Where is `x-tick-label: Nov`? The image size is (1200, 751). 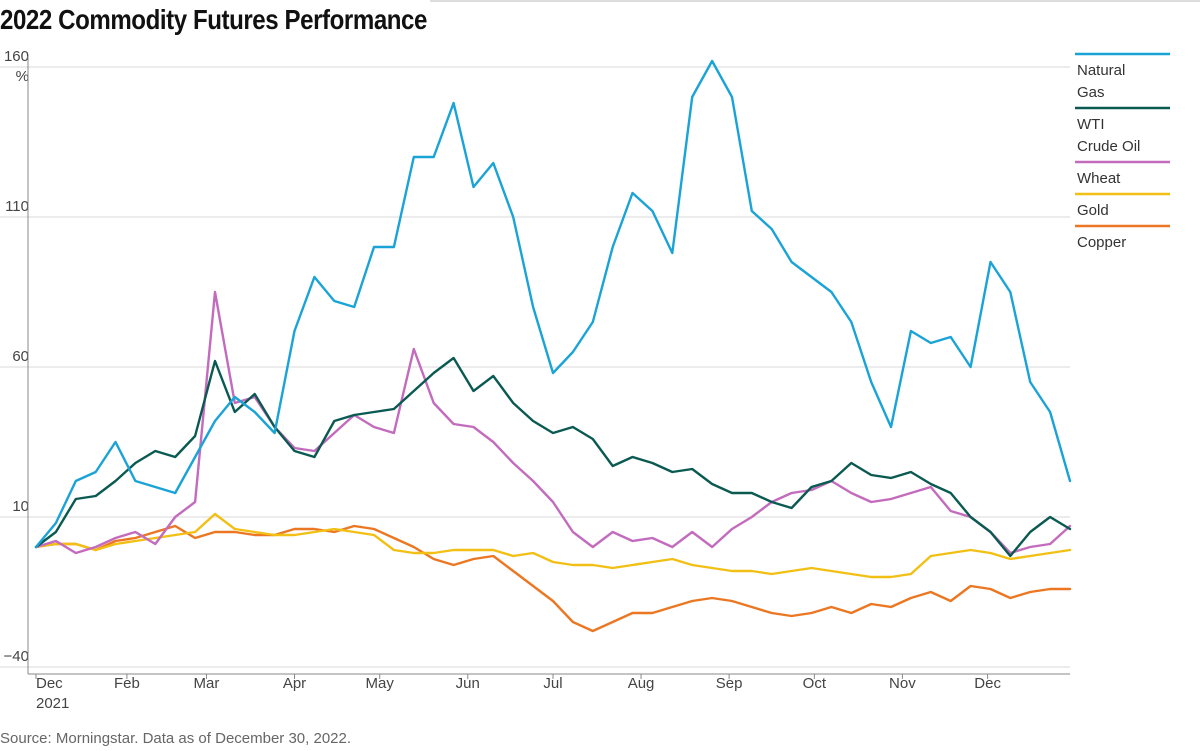
x-tick-label: Nov is located at coordinates (902, 683).